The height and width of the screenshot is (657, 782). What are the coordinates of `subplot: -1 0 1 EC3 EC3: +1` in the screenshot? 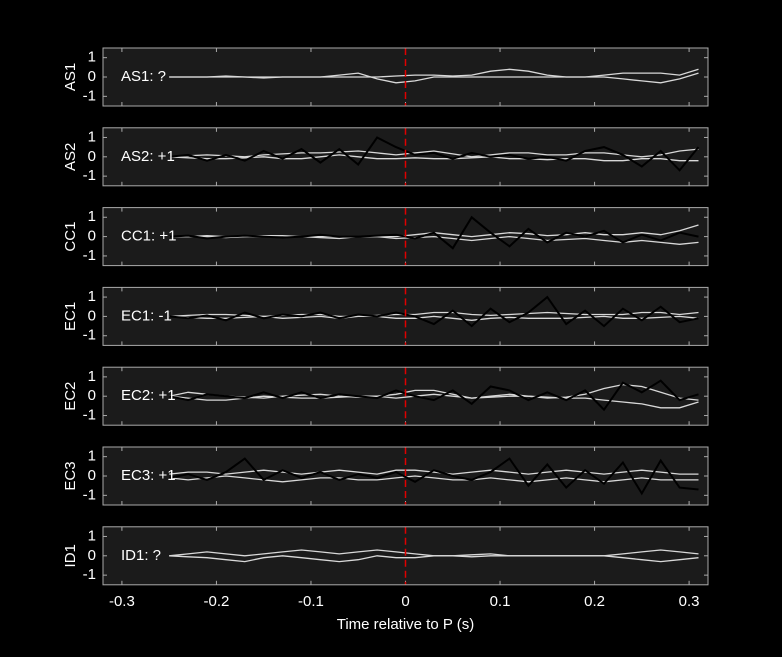 It's located at (385, 476).